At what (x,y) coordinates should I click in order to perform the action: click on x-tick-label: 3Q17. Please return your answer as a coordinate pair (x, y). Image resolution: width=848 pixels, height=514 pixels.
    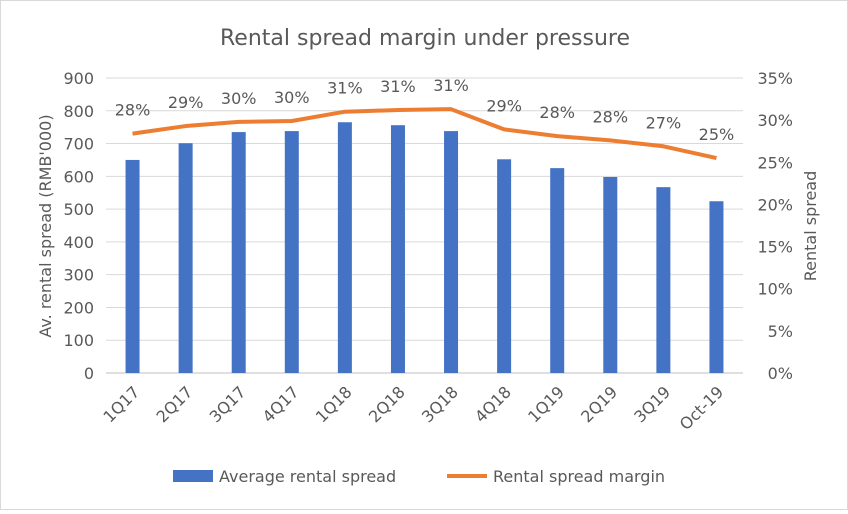
    Looking at the image, I should click on (228, 404).